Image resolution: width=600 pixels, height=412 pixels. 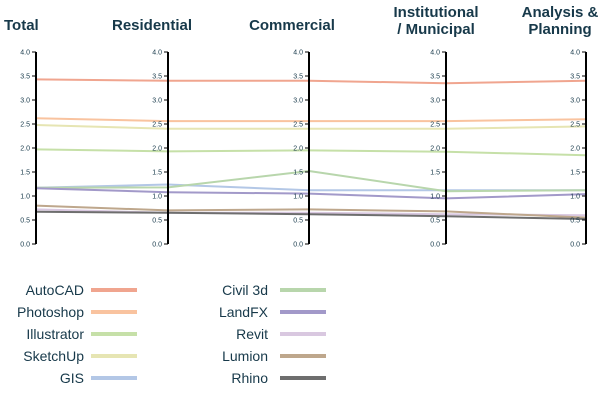 I want to click on legend-label: Revit, so click(x=252, y=334).